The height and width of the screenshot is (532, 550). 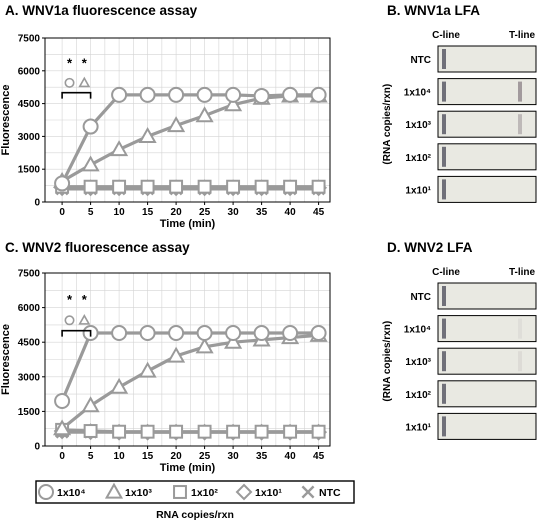 I want to click on annotation-circle-marker, so click(x=69, y=320).